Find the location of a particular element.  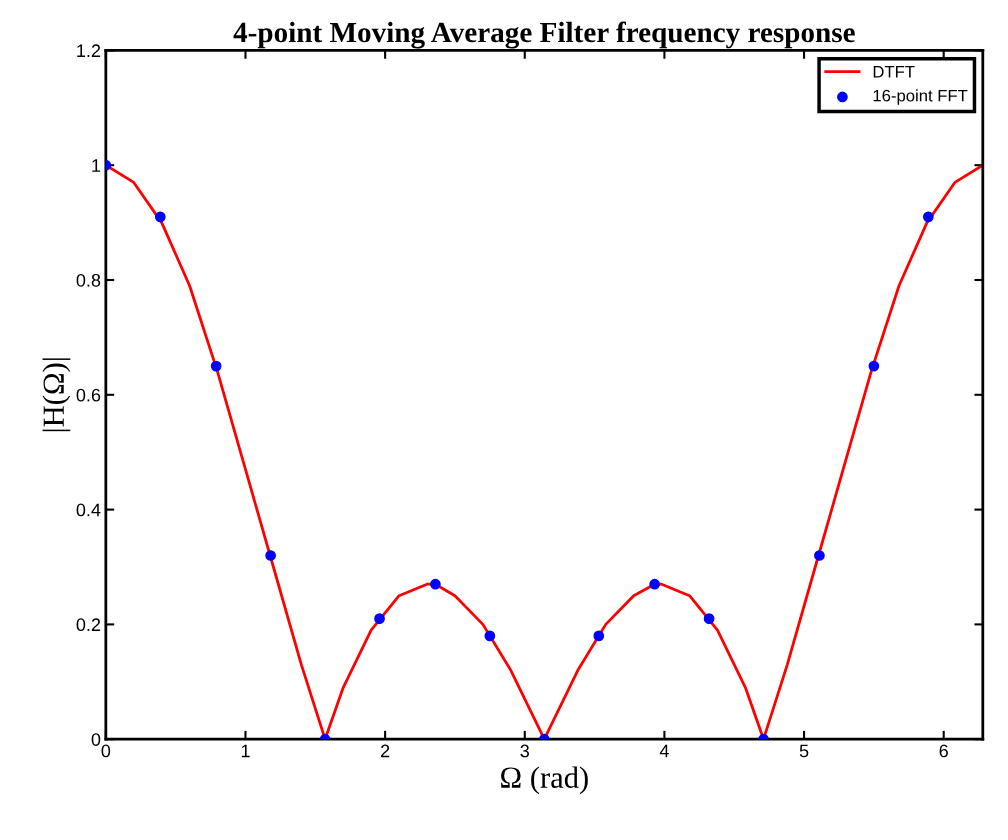

y-tick-label: 0.2 is located at coordinates (88, 625).